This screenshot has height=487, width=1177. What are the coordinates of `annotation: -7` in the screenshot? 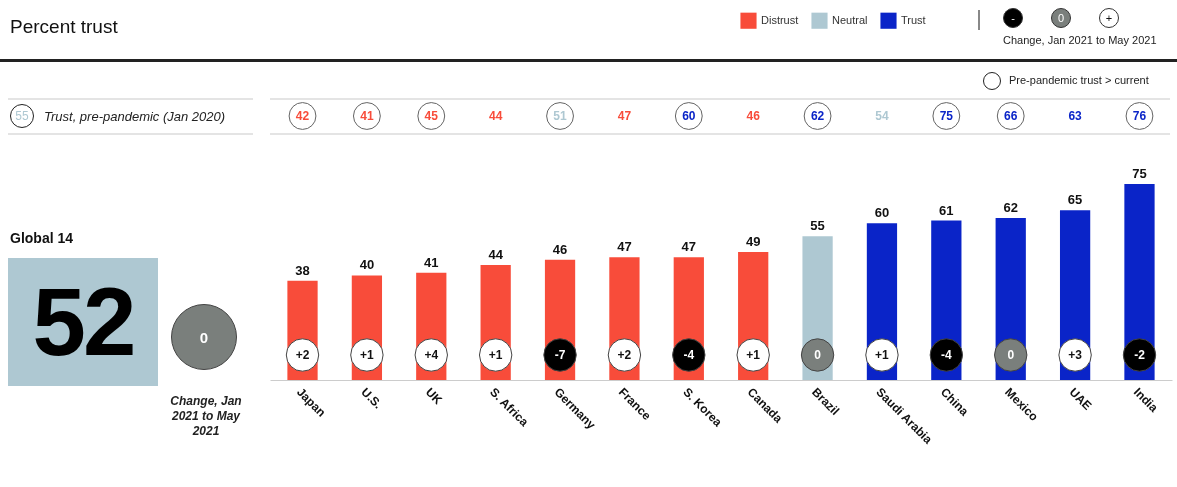 It's located at (560, 355).